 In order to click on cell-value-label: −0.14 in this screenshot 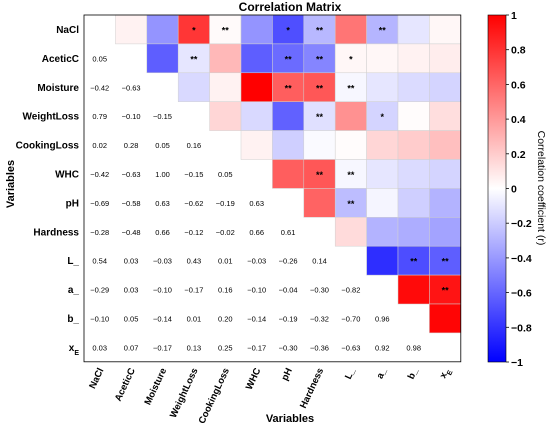, I will do `click(162, 318)`.